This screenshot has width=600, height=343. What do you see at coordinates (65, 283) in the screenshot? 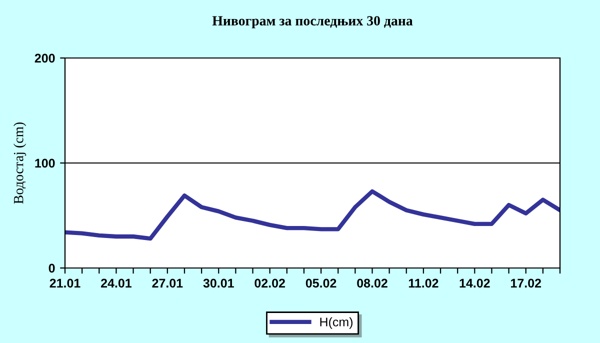
I see `x-tick-label: 21.01` at bounding box center [65, 283].